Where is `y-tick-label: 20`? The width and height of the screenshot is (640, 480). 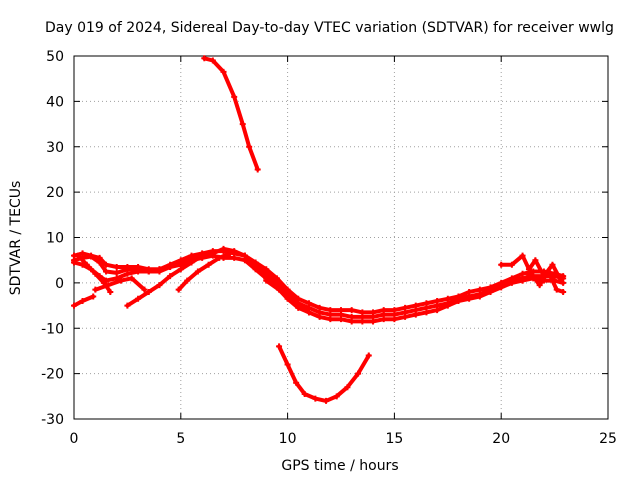 y-tick-label: 20 is located at coordinates (55, 193).